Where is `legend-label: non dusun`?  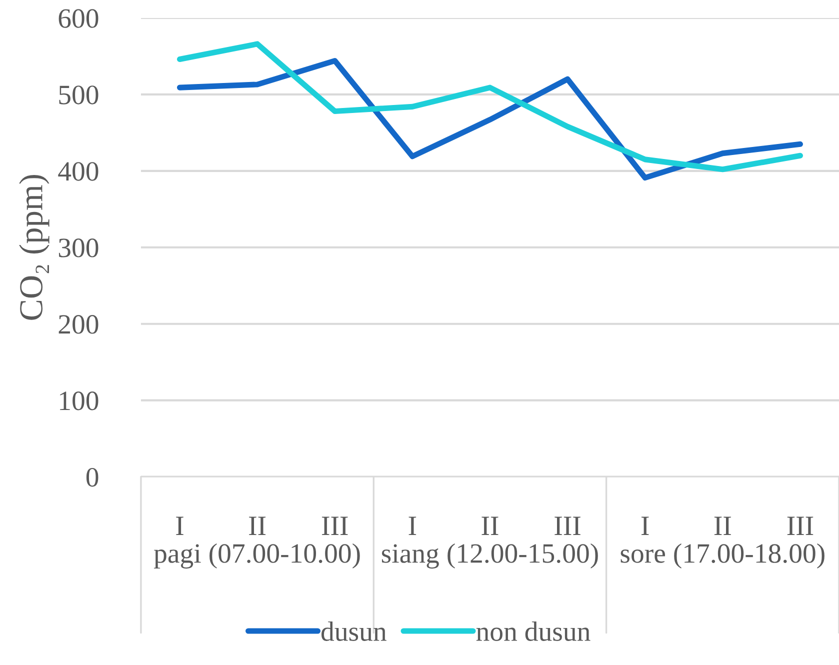
legend-label: non dusun is located at coordinates (533, 631).